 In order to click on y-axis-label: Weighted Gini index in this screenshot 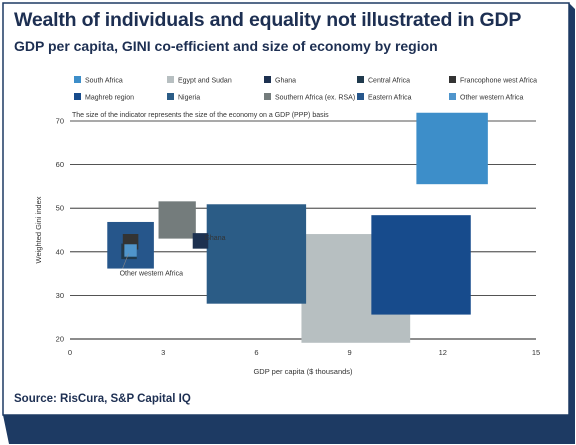, I will do `click(38, 229)`.